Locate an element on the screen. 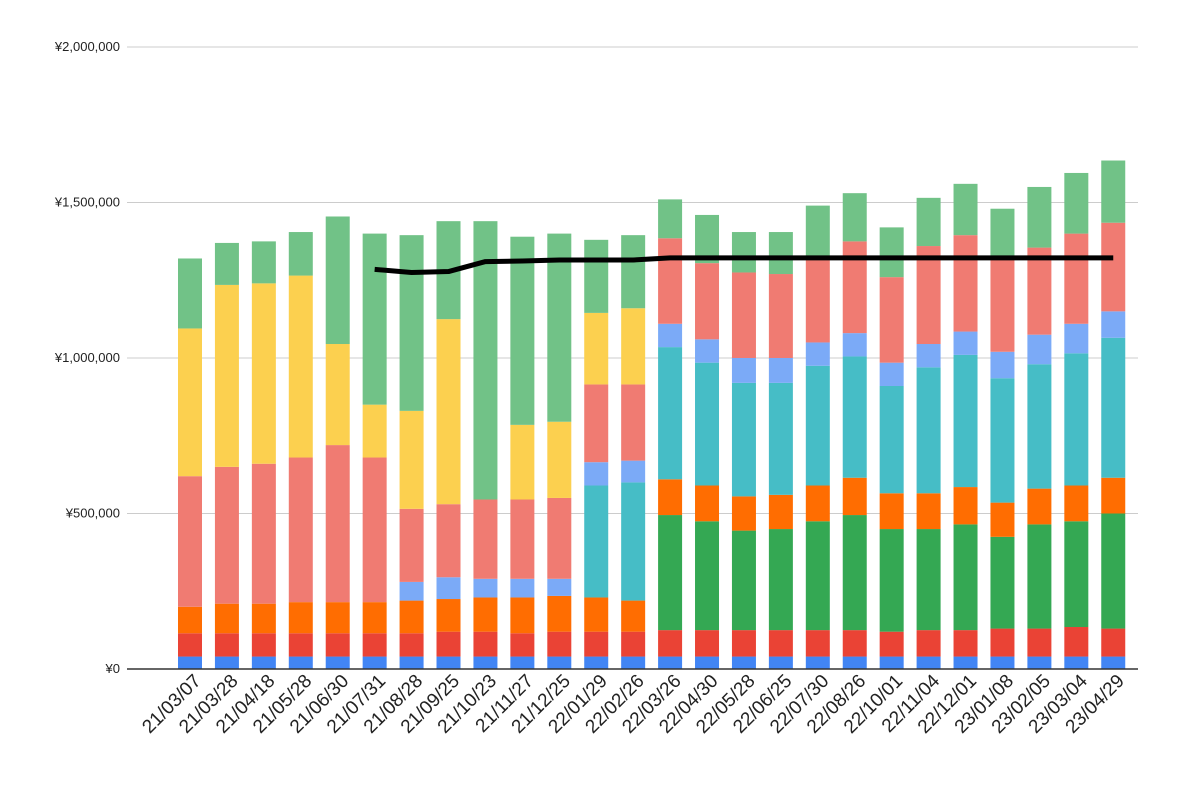 The width and height of the screenshot is (1178, 796). line-series-path is located at coordinates (744, 265).